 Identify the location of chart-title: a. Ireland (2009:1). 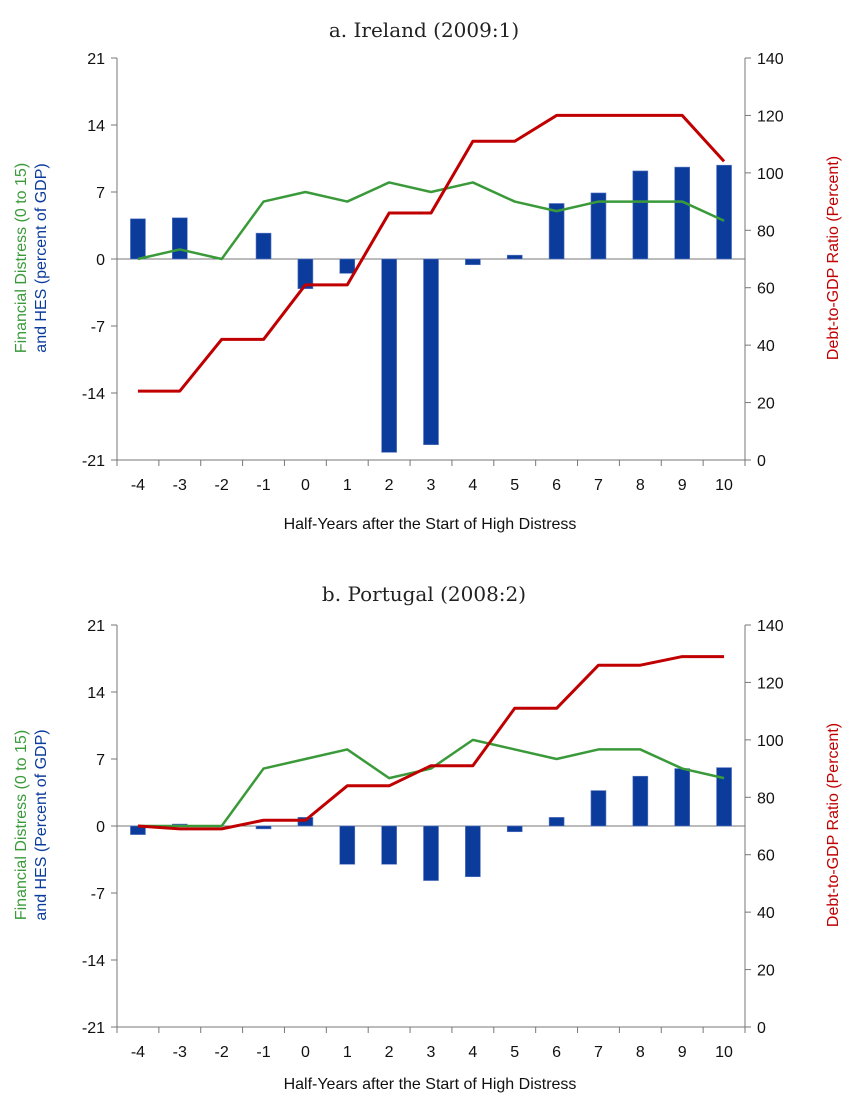
(424, 30).